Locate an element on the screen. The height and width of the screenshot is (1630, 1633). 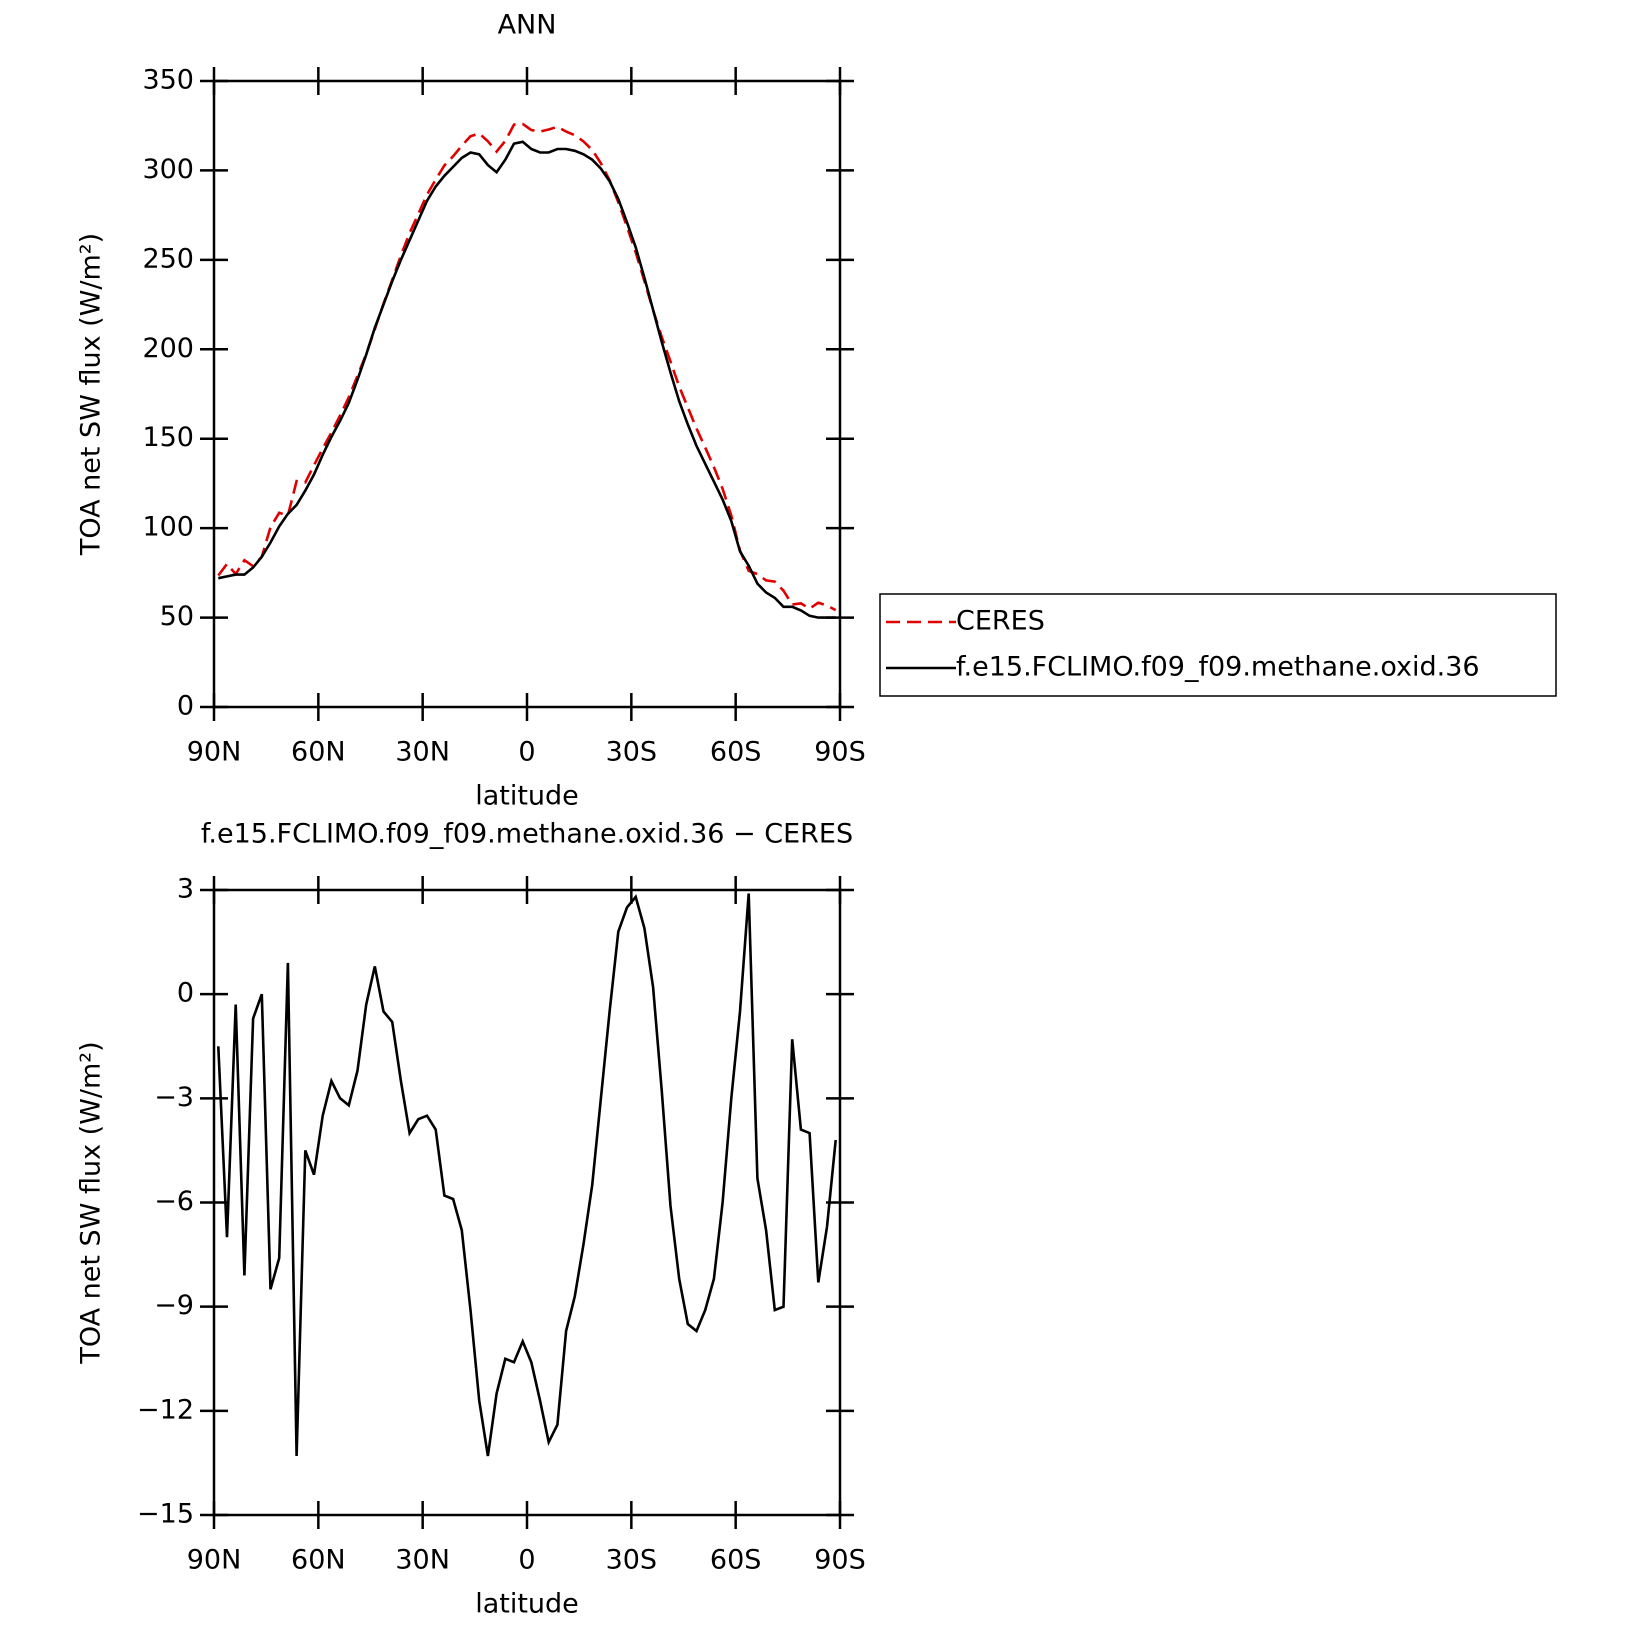
y-tick-label: −3 is located at coordinates (174, 1097).